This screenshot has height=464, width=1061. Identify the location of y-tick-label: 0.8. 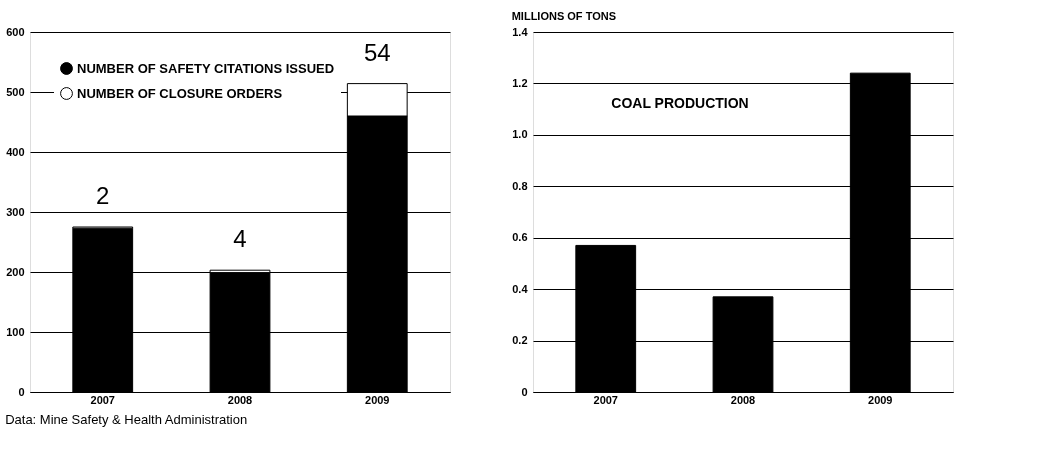
(520, 185).